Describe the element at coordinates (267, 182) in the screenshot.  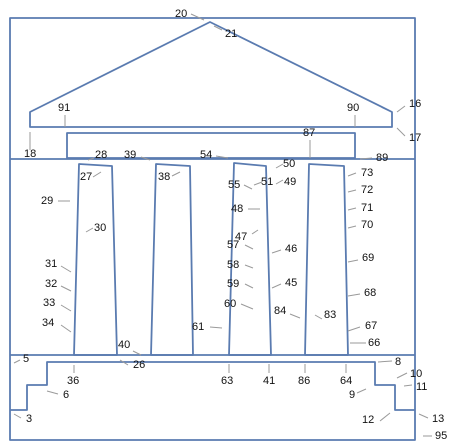
I see `point-label-51: 51` at that location.